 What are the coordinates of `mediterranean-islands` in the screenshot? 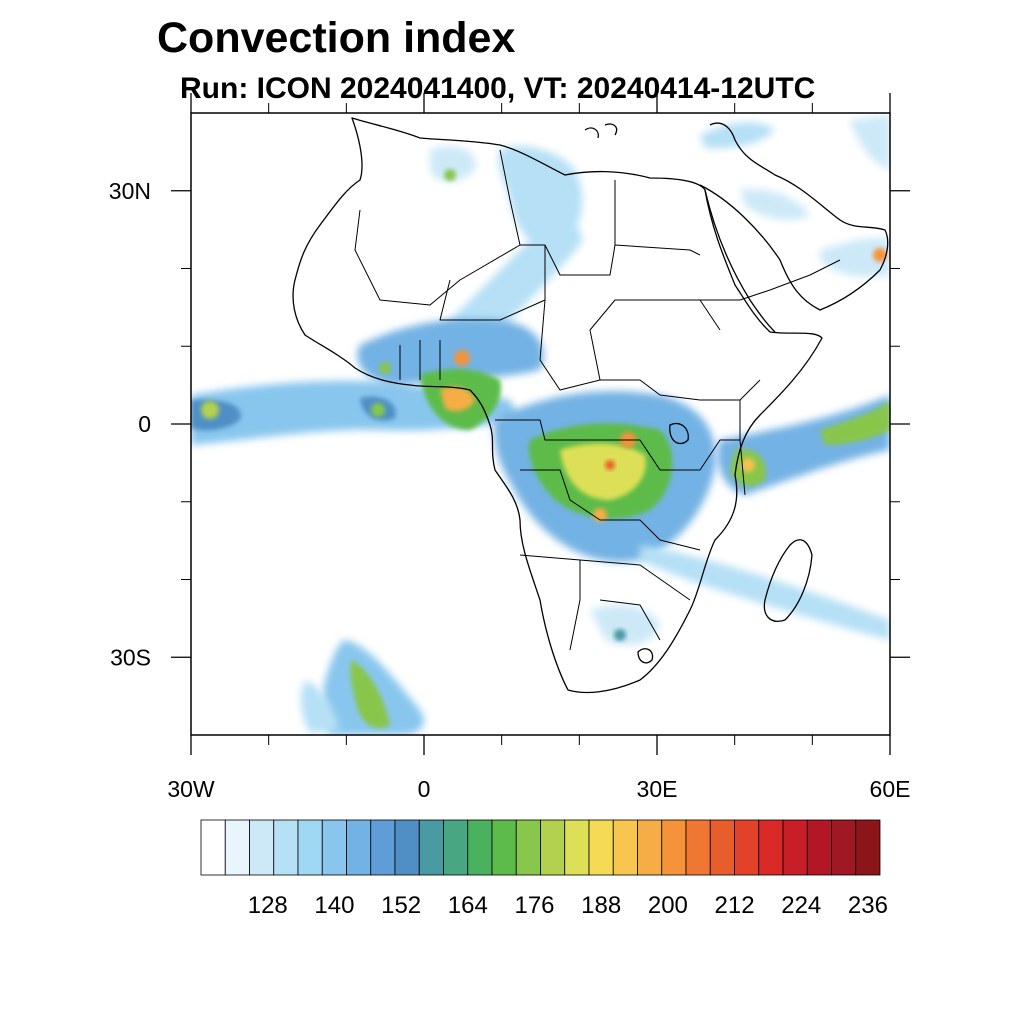 It's located at (601, 131).